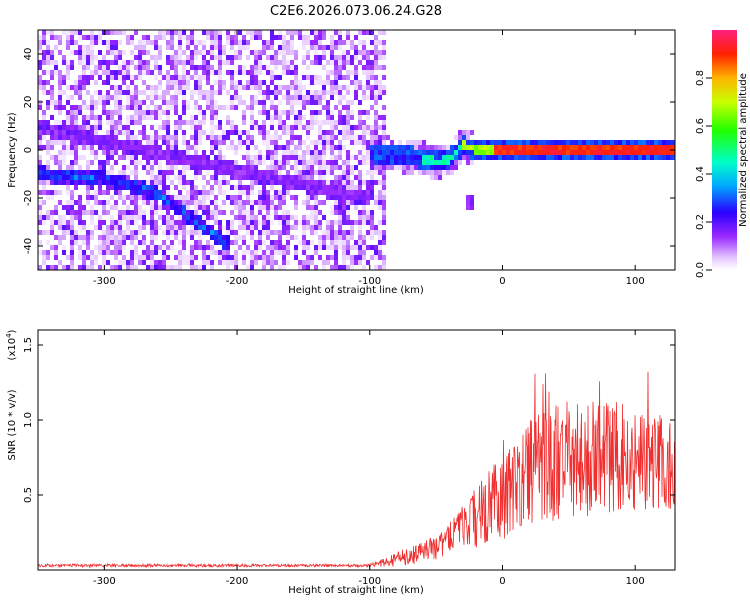  What do you see at coordinates (28, 345) in the screenshot?
I see `y-tick-label: 1.5` at bounding box center [28, 345].